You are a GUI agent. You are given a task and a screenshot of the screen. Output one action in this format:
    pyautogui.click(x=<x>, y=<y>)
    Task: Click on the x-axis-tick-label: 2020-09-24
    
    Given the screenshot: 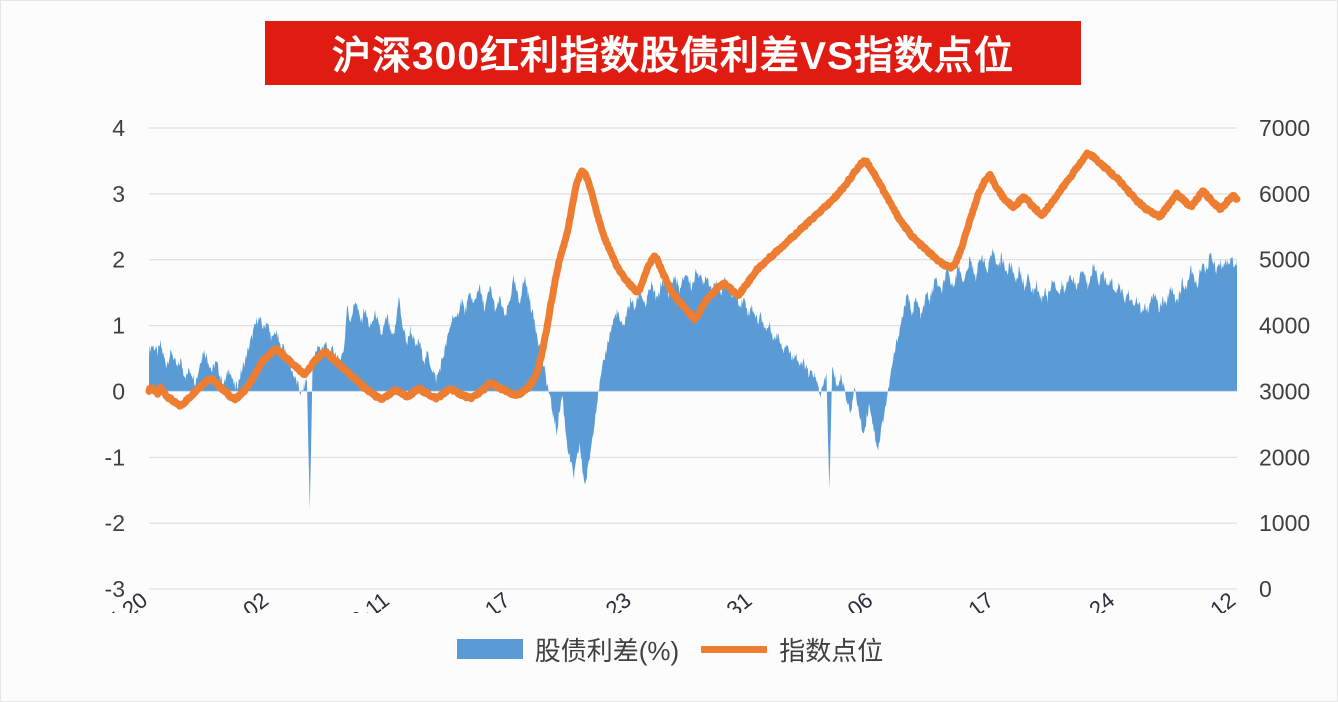 What is the action you would take?
    pyautogui.click(x=1067, y=631)
    